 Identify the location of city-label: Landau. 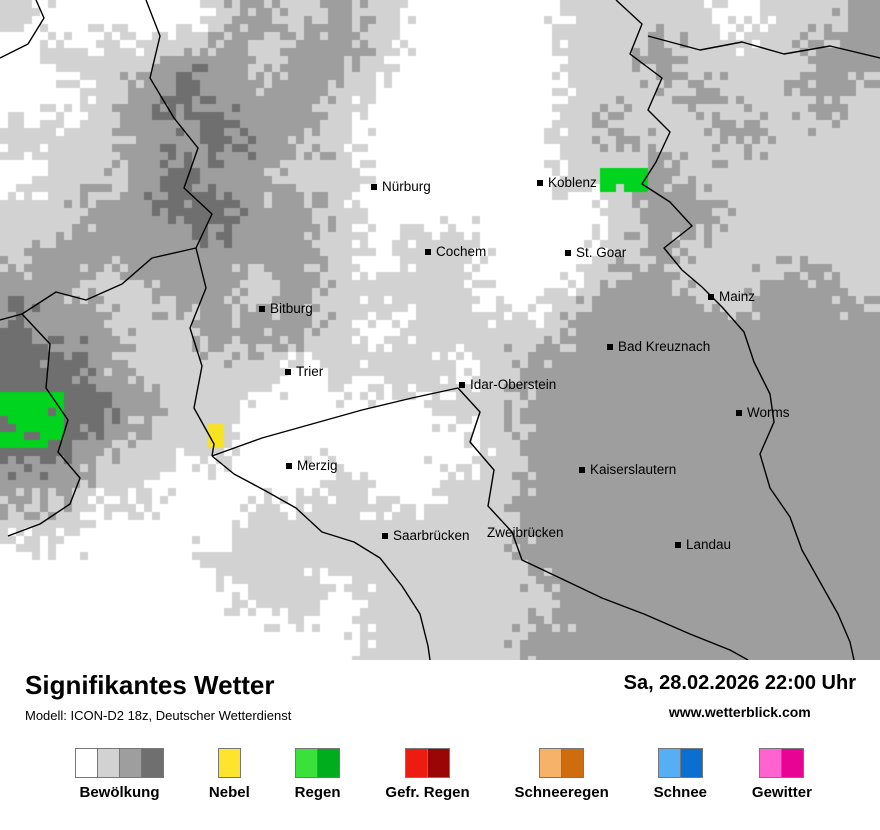
(709, 544).